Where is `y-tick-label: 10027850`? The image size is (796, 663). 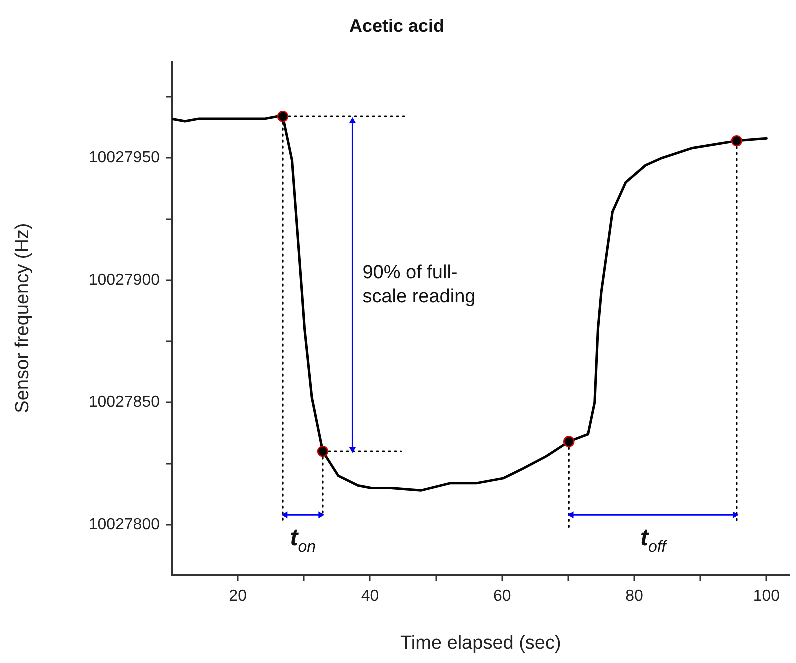
y-tick-label: 10027850 is located at coordinates (124, 403).